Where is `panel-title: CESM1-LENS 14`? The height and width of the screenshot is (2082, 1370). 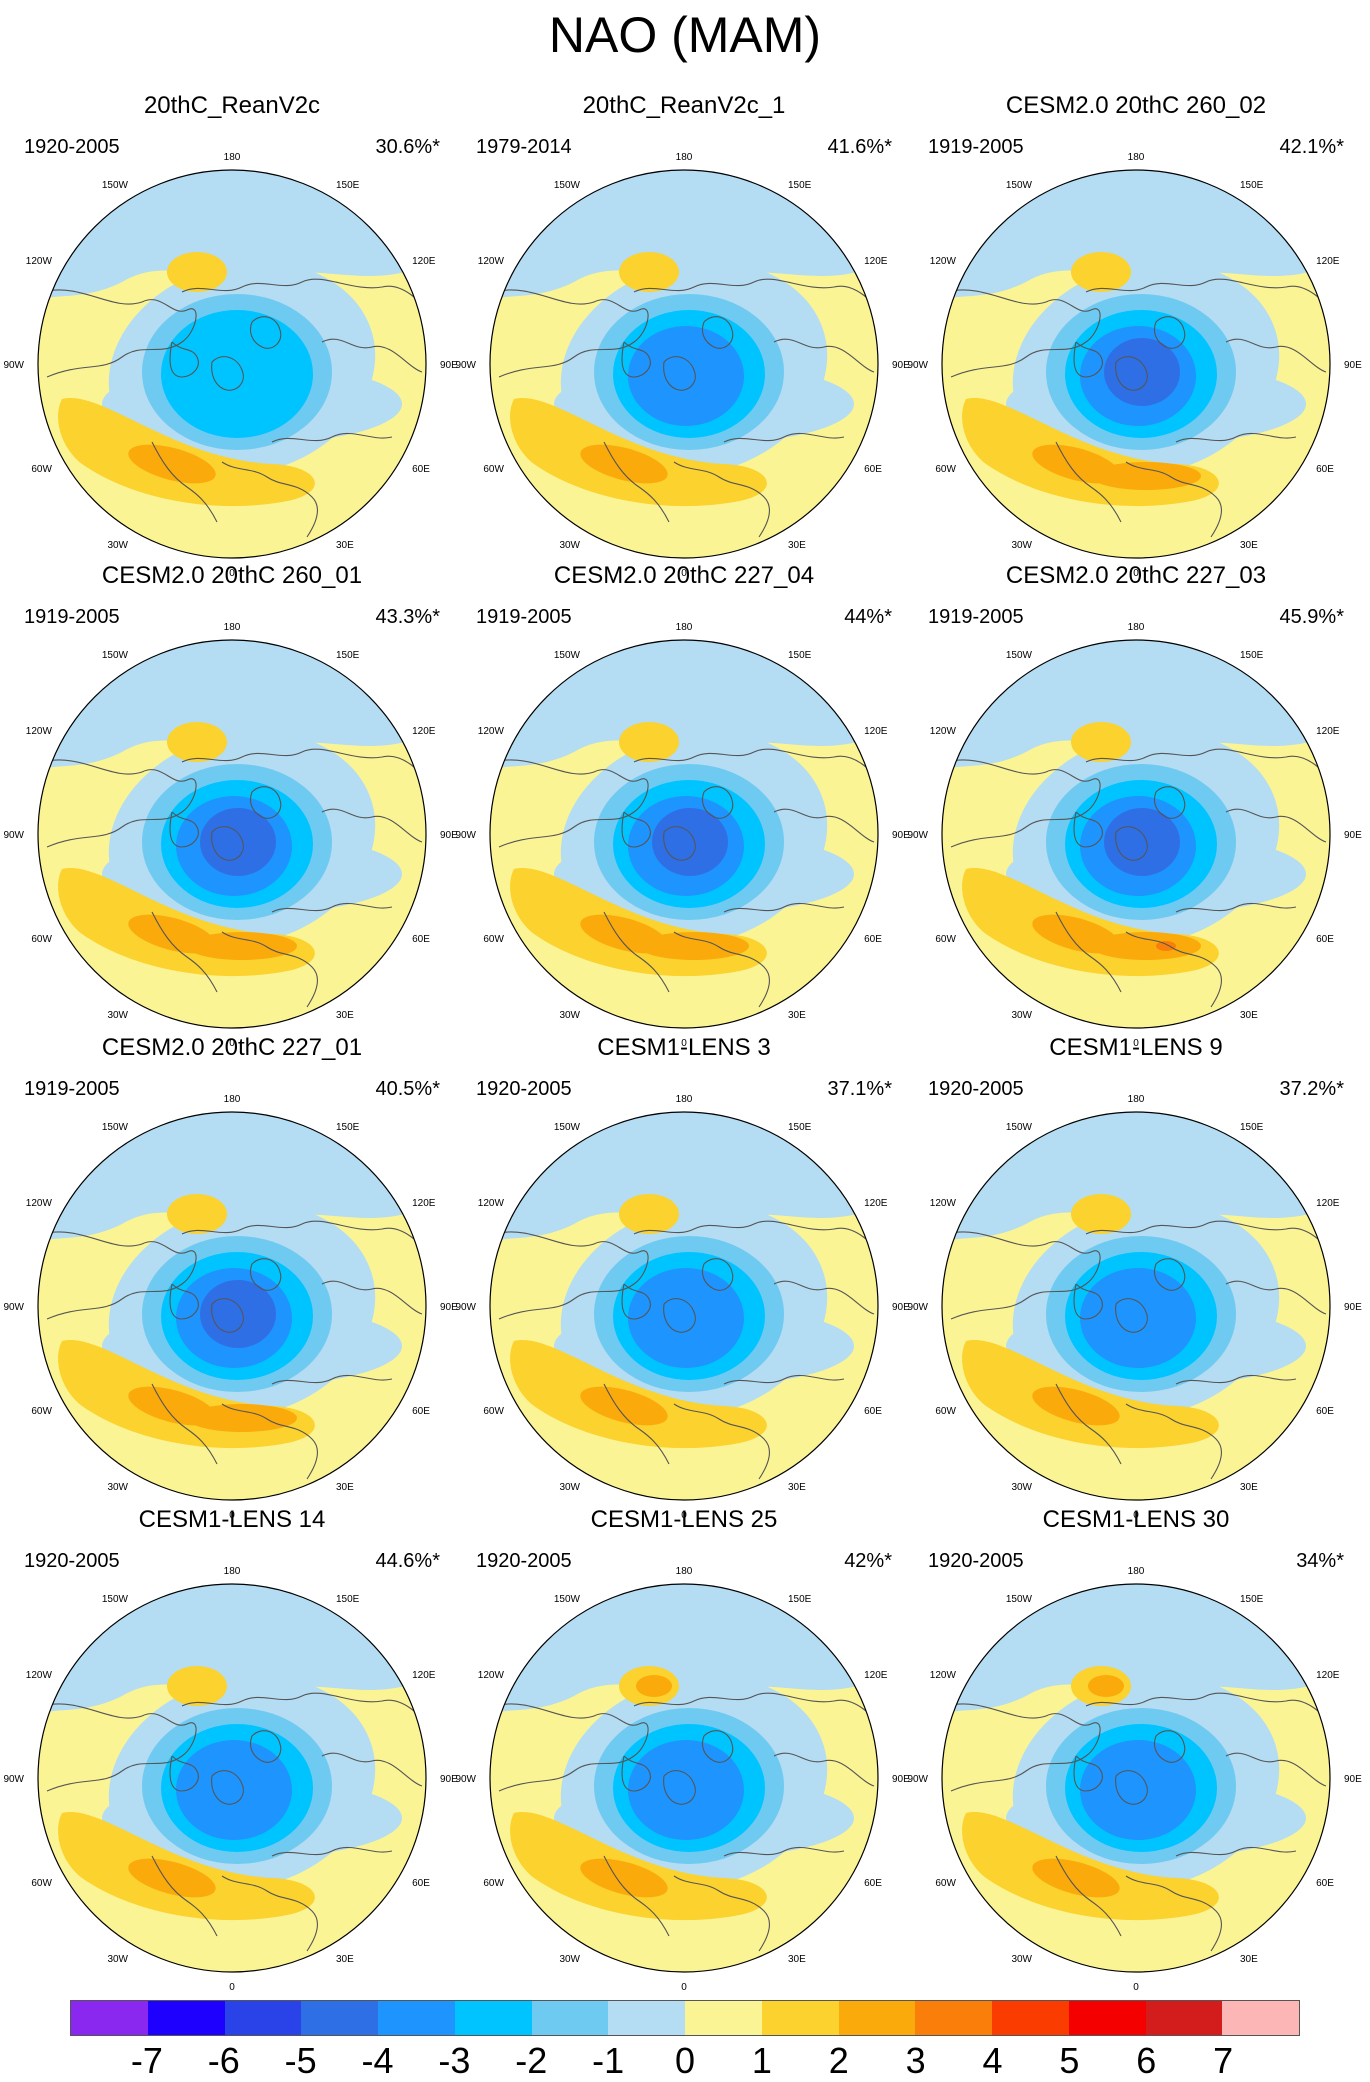 panel-title: CESM1-LENS 14 is located at coordinates (232, 1519).